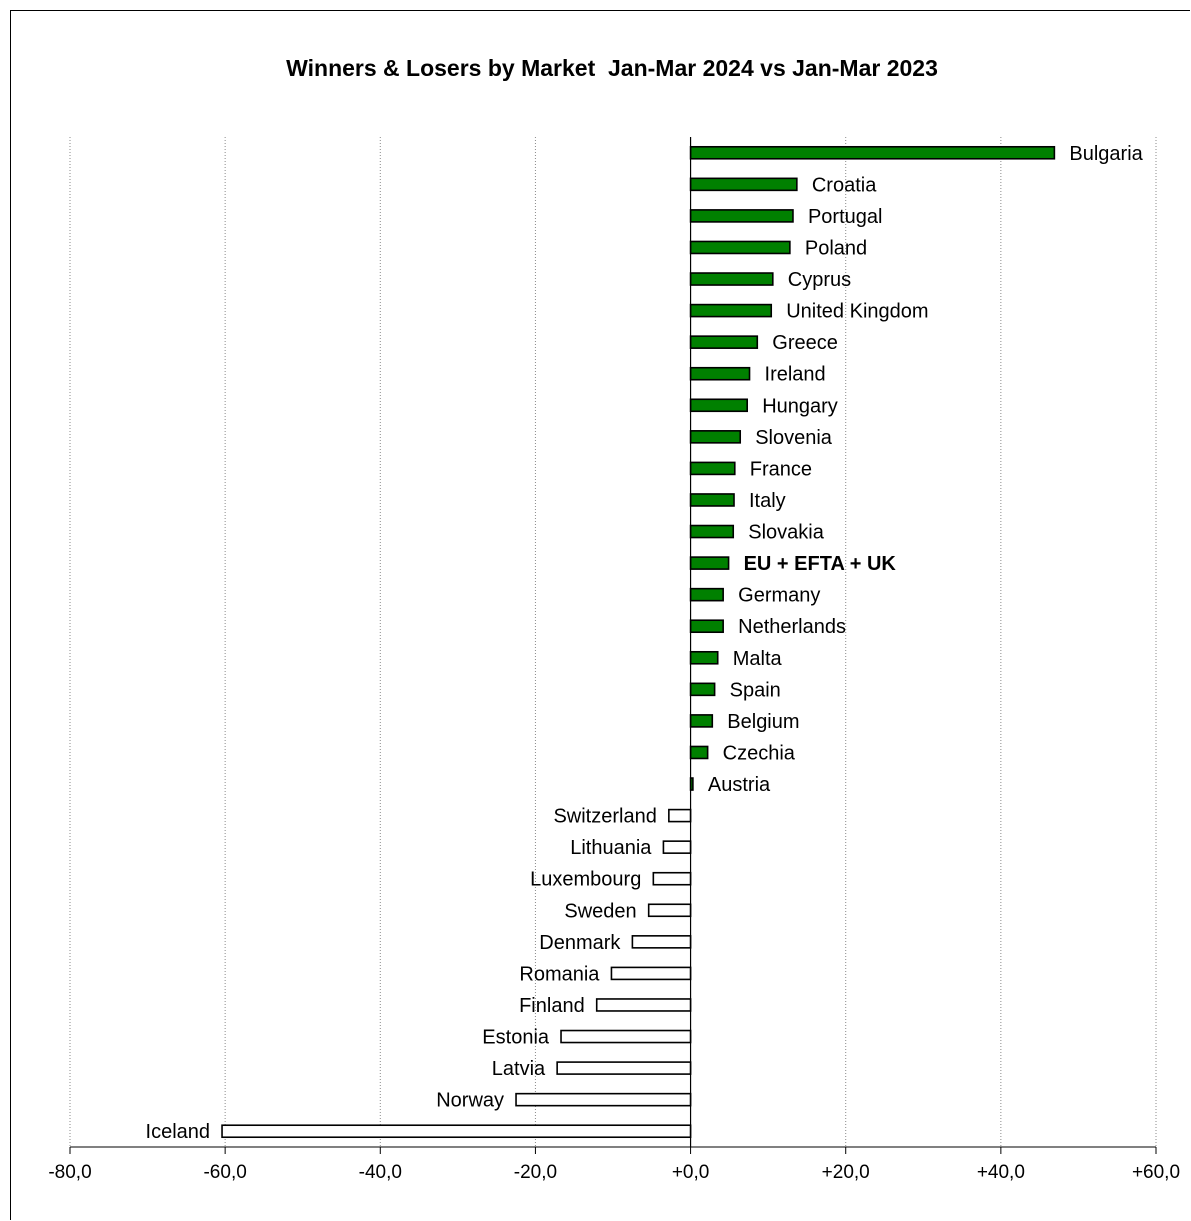 The image size is (1191, 1221). What do you see at coordinates (820, 564) in the screenshot?
I see `category-label: EU + EFTA + UK` at bounding box center [820, 564].